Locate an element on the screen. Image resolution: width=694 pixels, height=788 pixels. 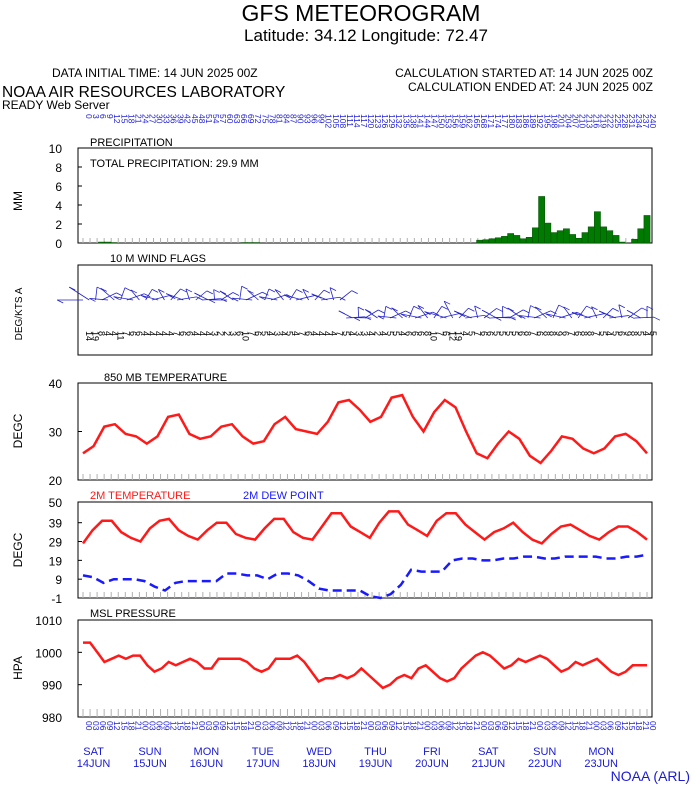
day-date: 14JUN is located at coordinates (94, 764).